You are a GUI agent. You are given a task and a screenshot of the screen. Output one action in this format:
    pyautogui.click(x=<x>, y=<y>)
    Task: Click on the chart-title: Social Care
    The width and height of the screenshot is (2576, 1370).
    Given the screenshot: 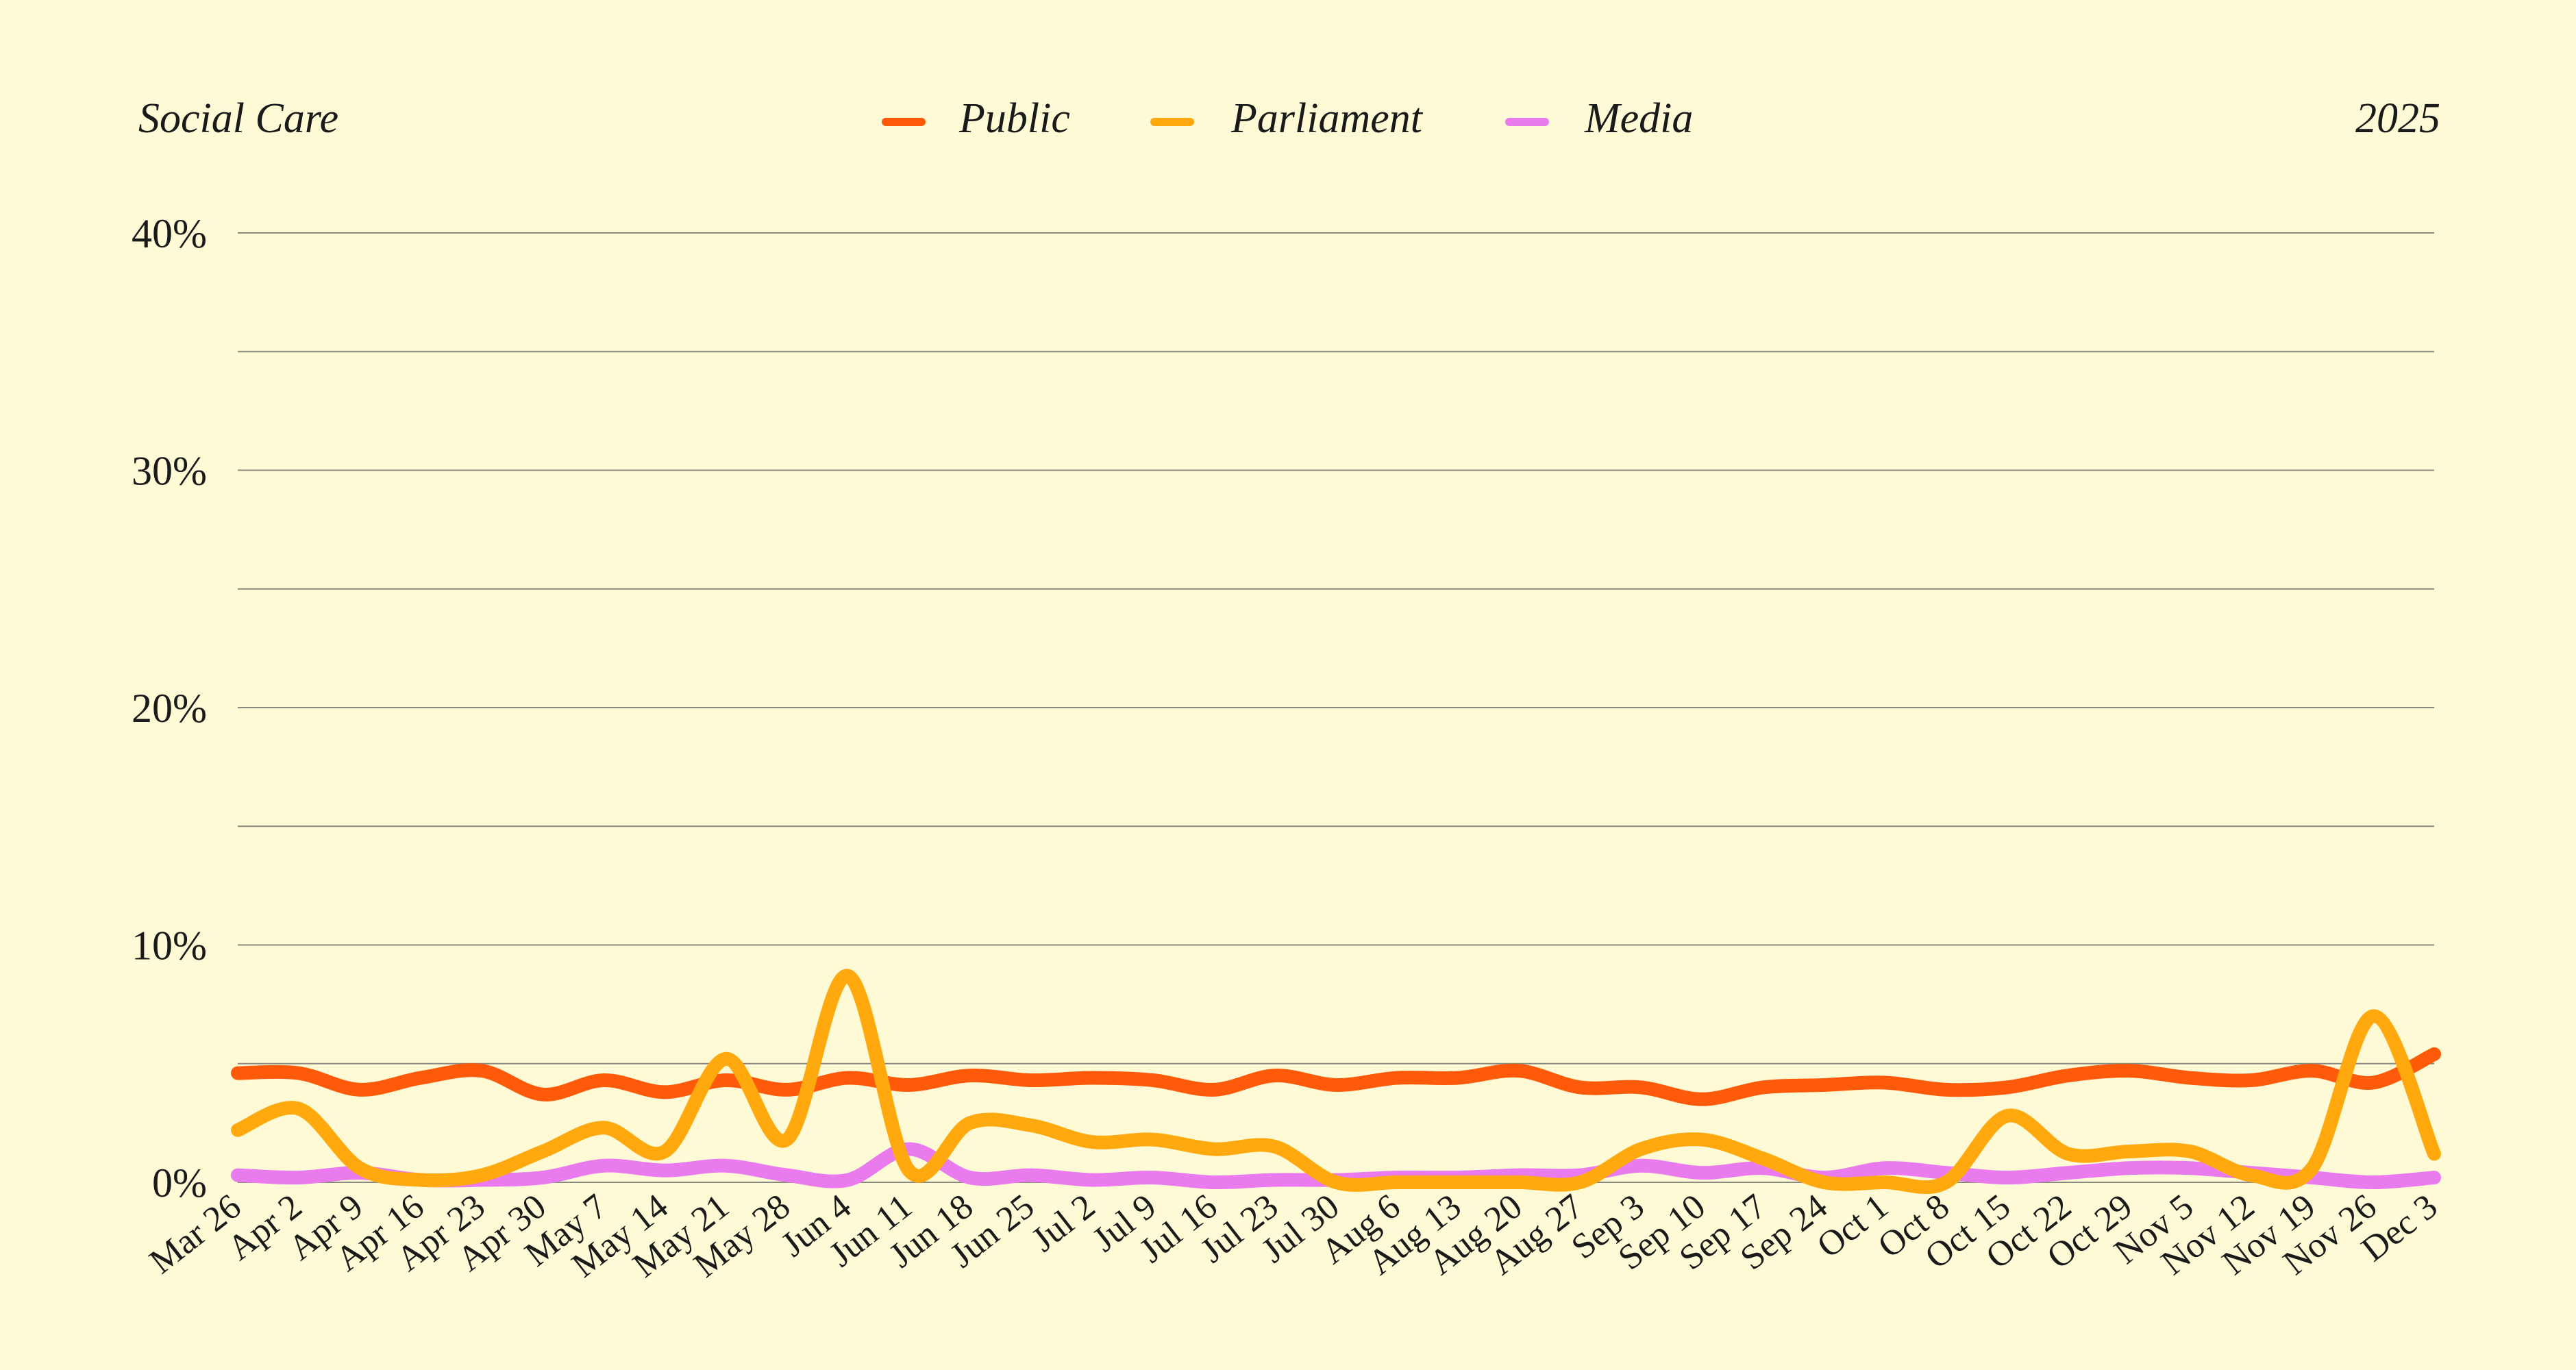 What is the action you would take?
    pyautogui.click(x=238, y=119)
    